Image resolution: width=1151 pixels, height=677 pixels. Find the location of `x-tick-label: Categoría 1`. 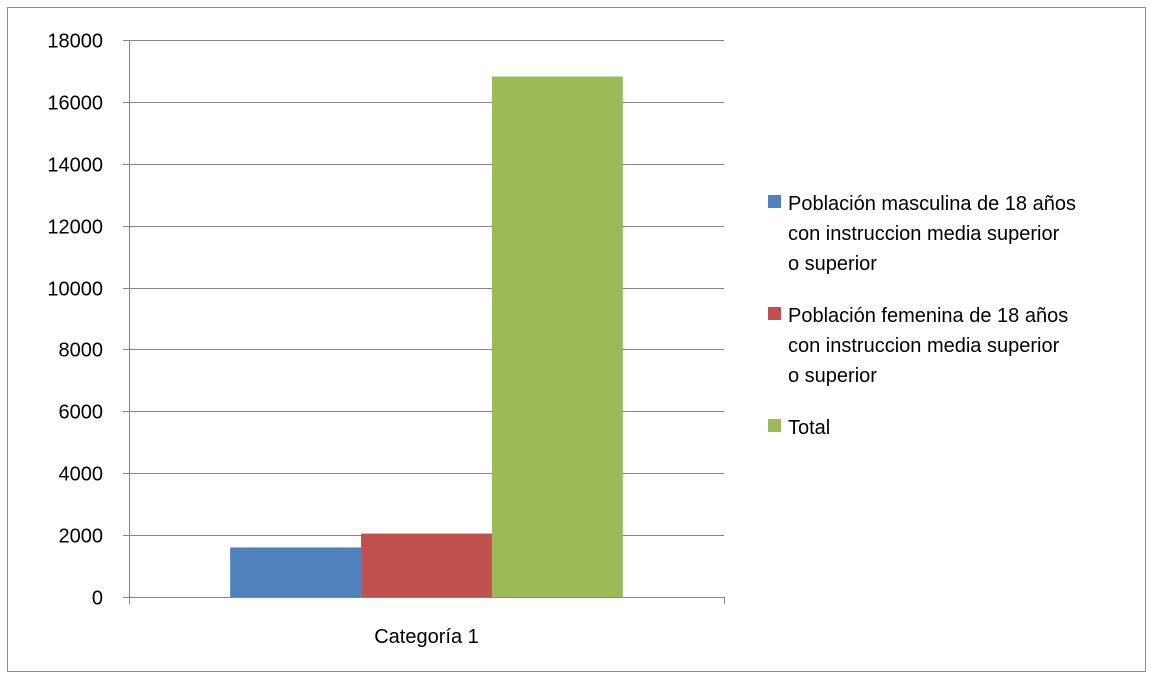

x-tick-label: Categoría 1 is located at coordinates (426, 637).